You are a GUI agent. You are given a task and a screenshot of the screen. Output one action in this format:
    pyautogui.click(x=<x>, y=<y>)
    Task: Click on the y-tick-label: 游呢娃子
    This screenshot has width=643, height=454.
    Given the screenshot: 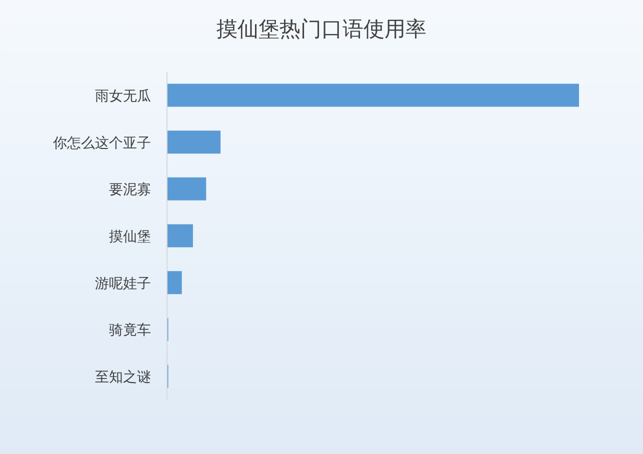 What is the action you would take?
    pyautogui.click(x=123, y=282)
    